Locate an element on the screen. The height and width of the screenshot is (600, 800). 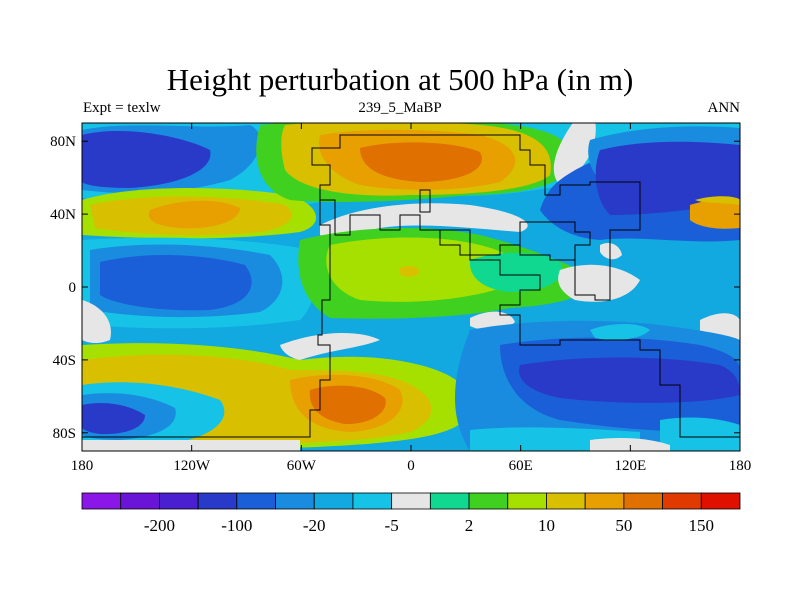
x-tick-label: 0 is located at coordinates (411, 466).